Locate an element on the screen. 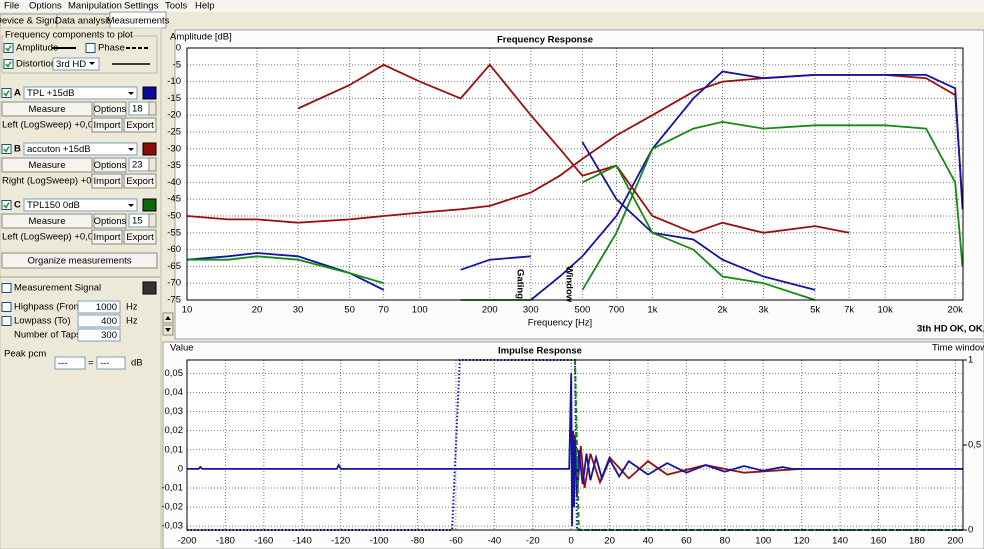  label: Right (LogSweep) +0,0dB is located at coordinates (56, 181).